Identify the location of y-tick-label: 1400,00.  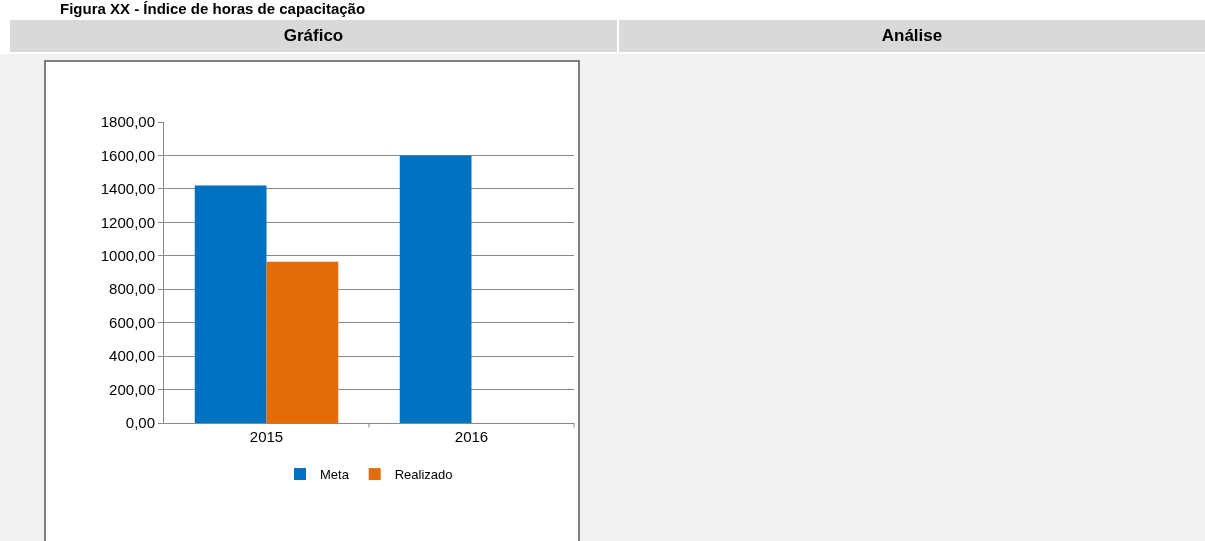
(127, 189).